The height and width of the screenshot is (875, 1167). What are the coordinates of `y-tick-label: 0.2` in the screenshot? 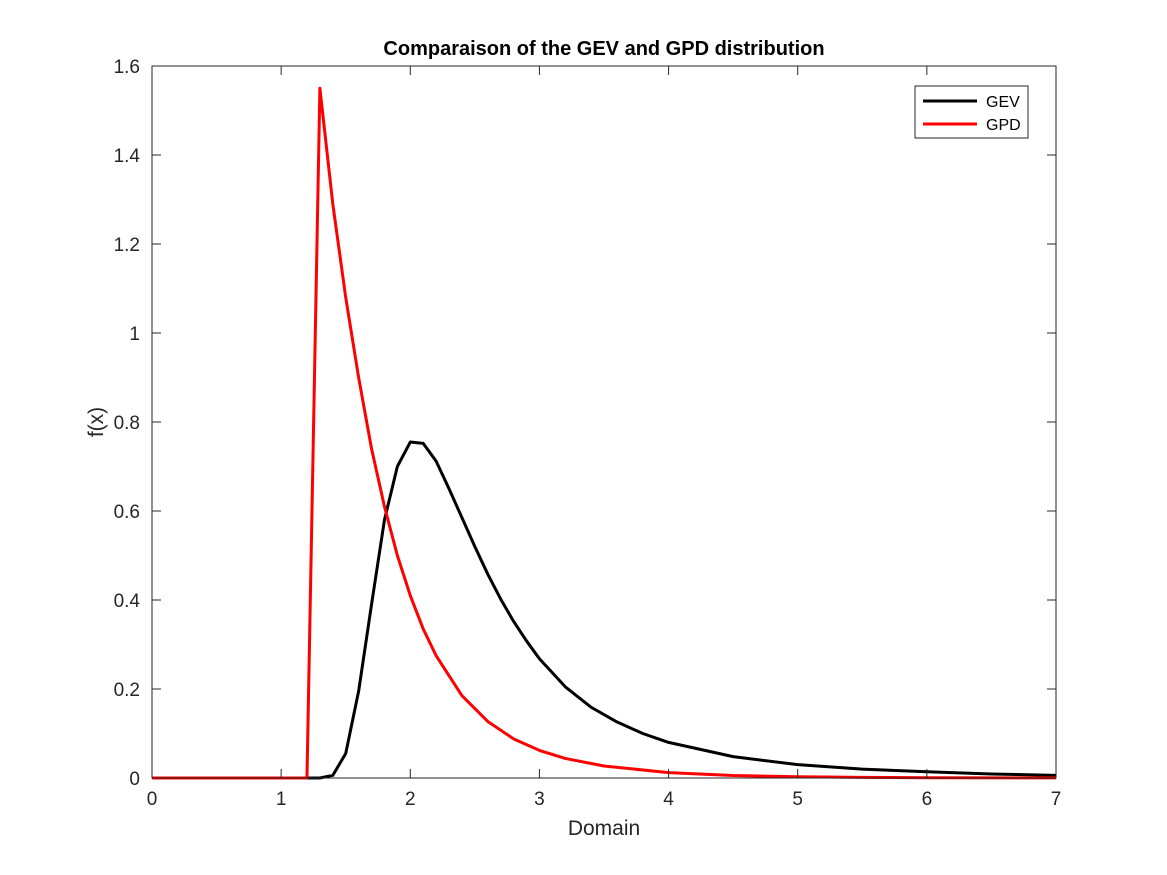 It's located at (127, 690).